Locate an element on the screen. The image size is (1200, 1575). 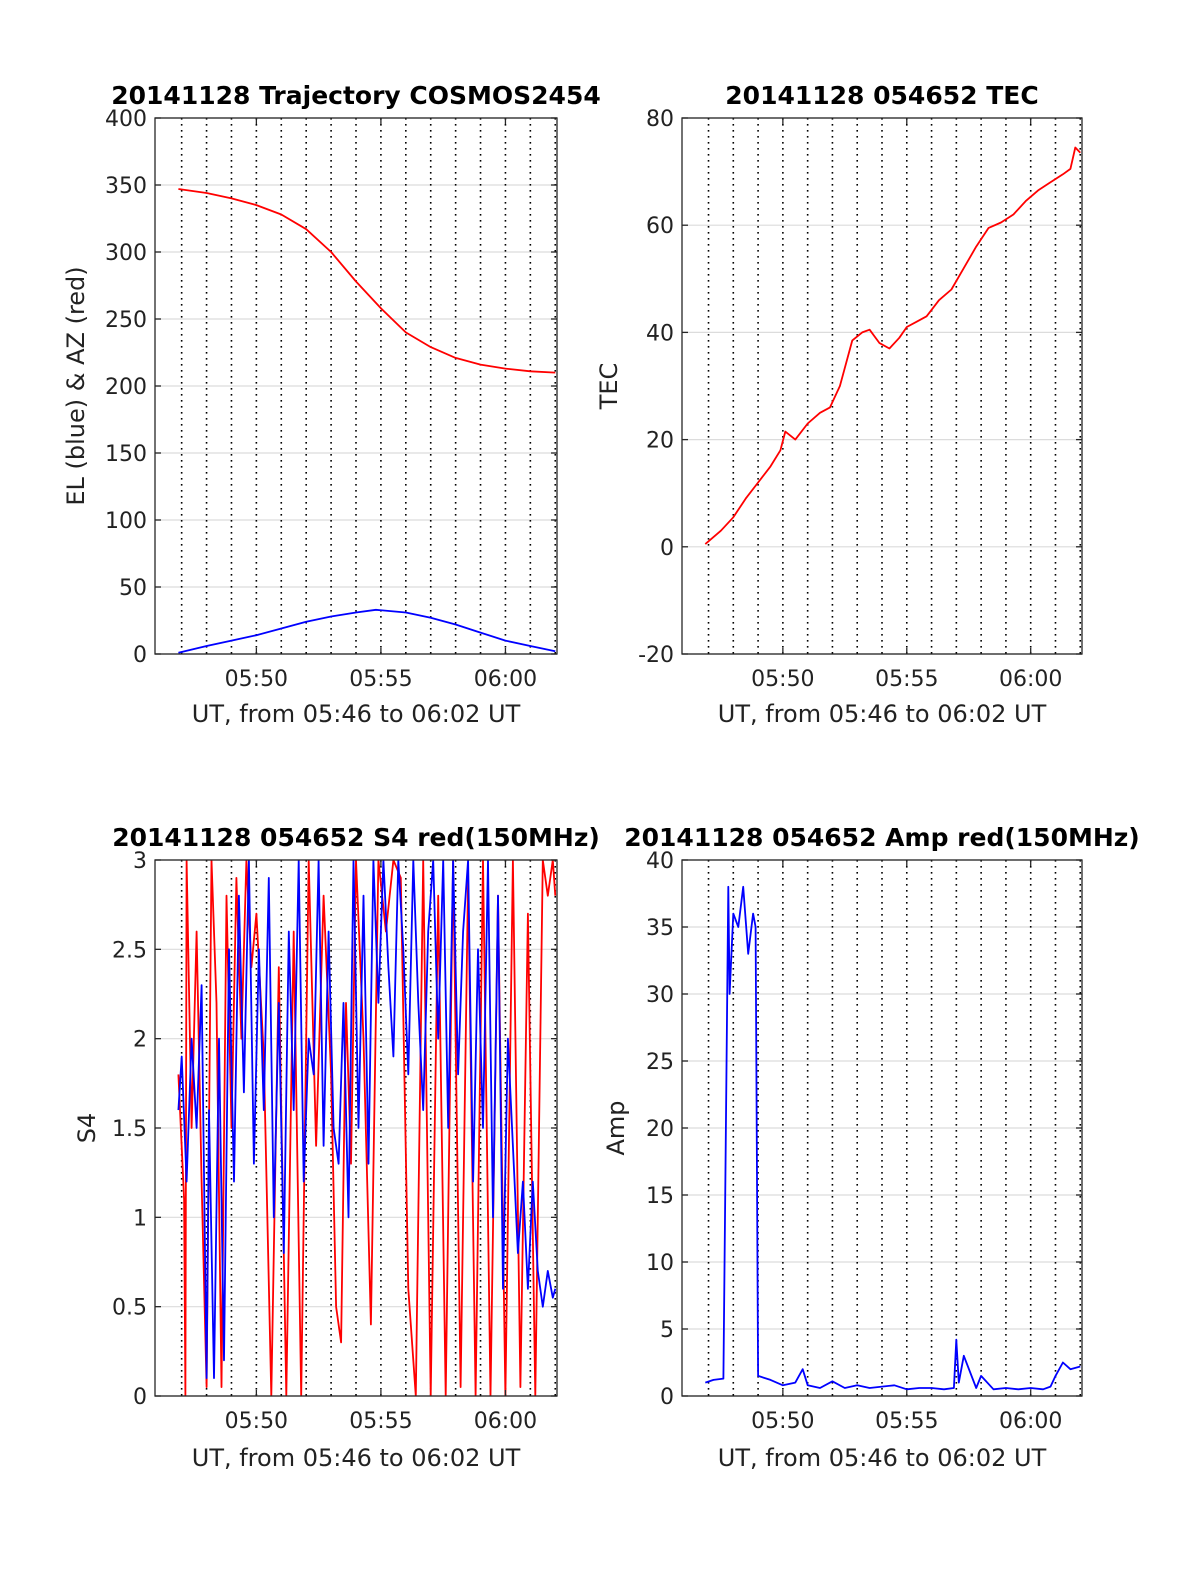
panel-title: 20141128 054652 TEC is located at coordinates (881, 95).